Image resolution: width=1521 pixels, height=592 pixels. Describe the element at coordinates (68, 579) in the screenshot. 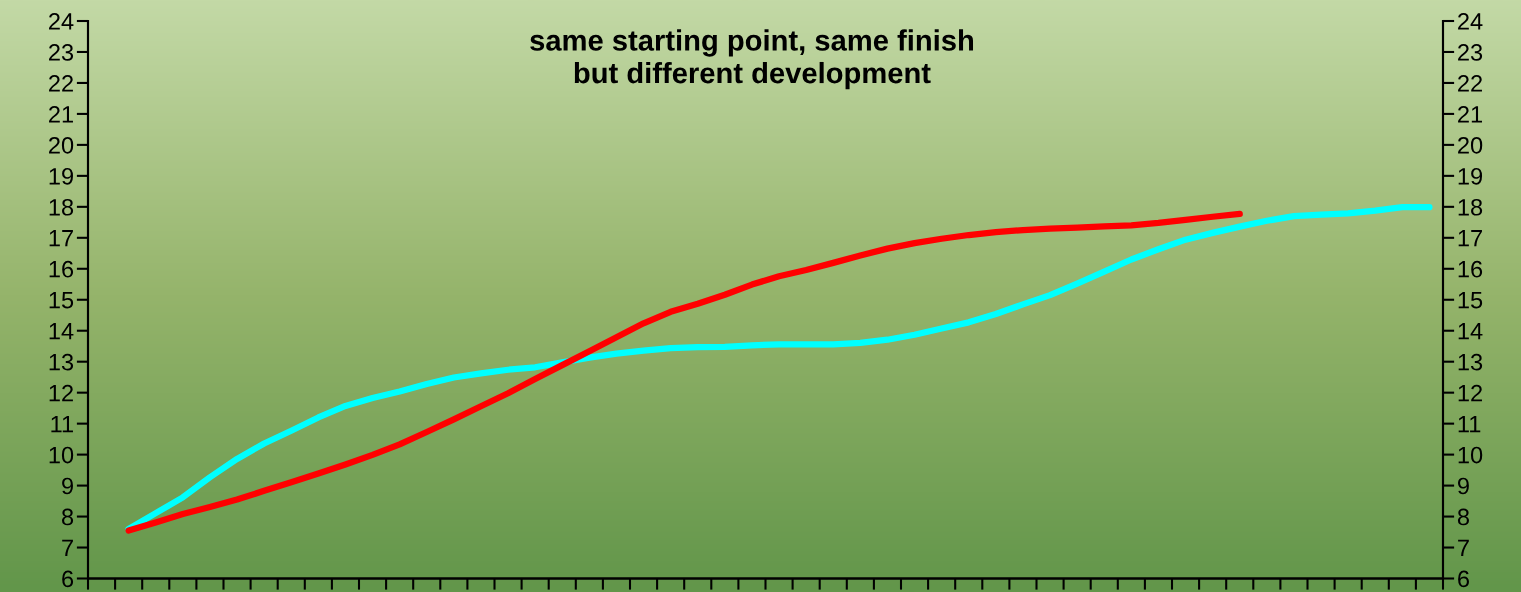

I see `y-tick-label: 6` at that location.